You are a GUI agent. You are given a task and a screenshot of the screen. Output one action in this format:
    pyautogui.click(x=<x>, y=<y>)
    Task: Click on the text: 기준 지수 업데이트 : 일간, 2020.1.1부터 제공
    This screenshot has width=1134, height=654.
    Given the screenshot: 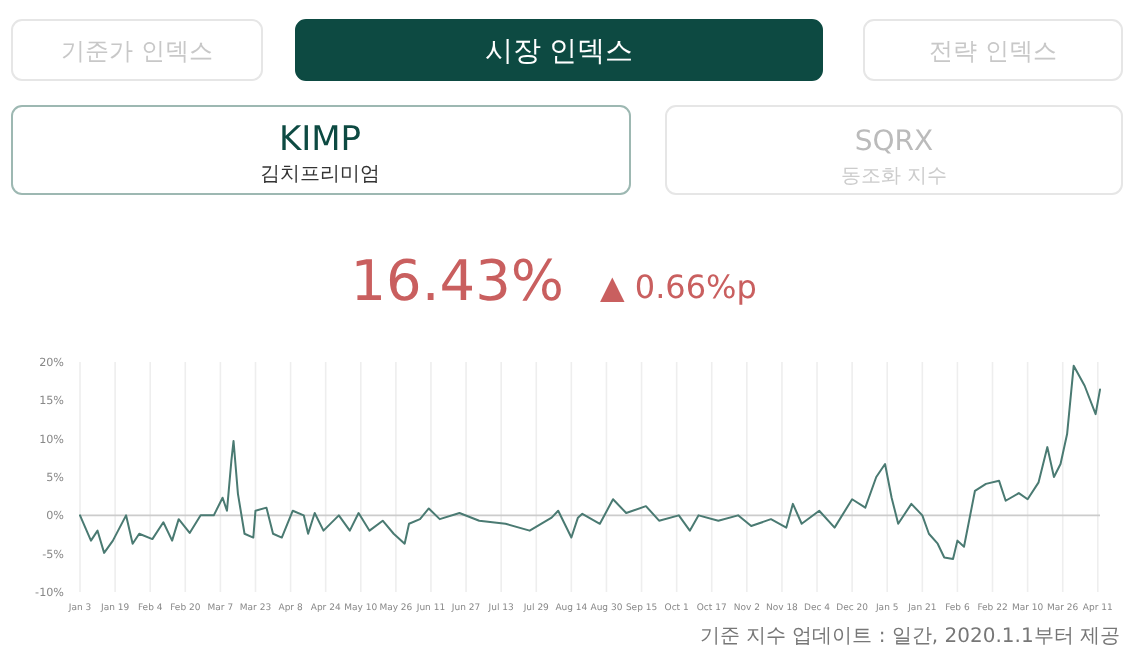 What is the action you would take?
    pyautogui.click(x=909, y=637)
    